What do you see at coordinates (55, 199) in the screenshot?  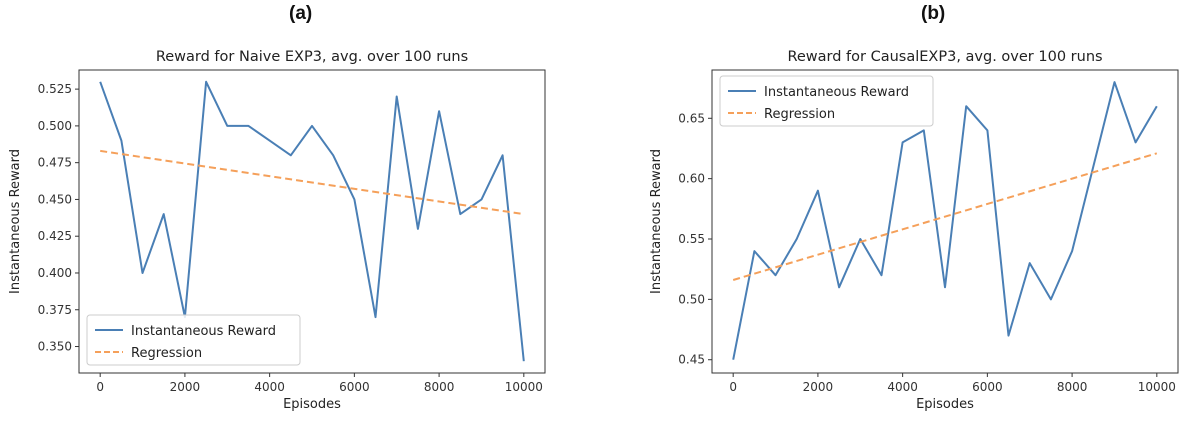 I see `y-tick-label: 0.450` at bounding box center [55, 199].